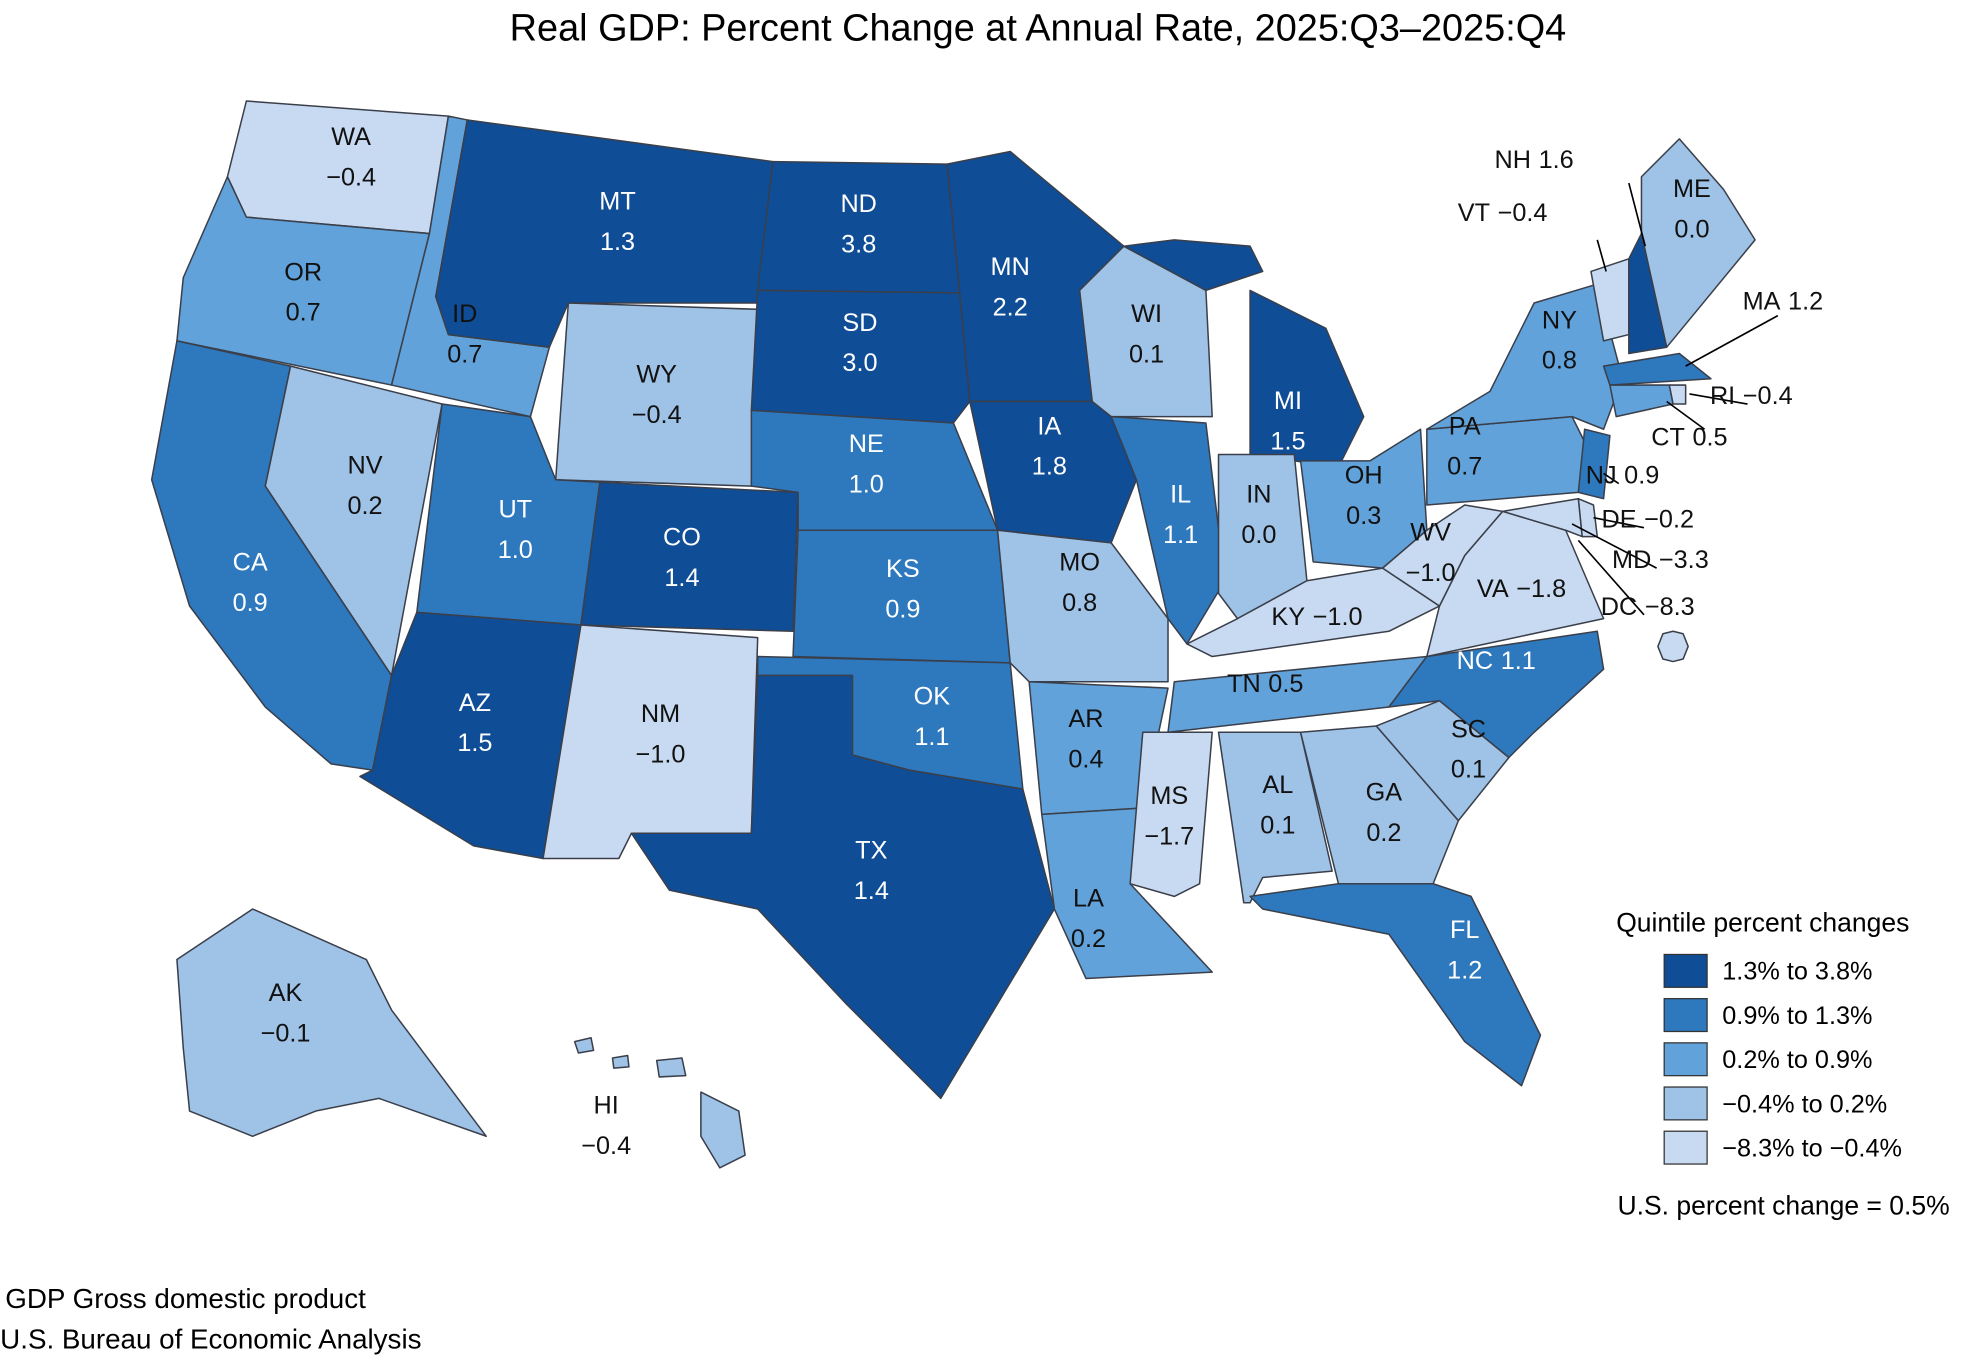 Image resolution: width=1980 pixels, height=1361 pixels. What do you see at coordinates (1088, 939) in the screenshot?
I see `state-value: 0.2` at bounding box center [1088, 939].